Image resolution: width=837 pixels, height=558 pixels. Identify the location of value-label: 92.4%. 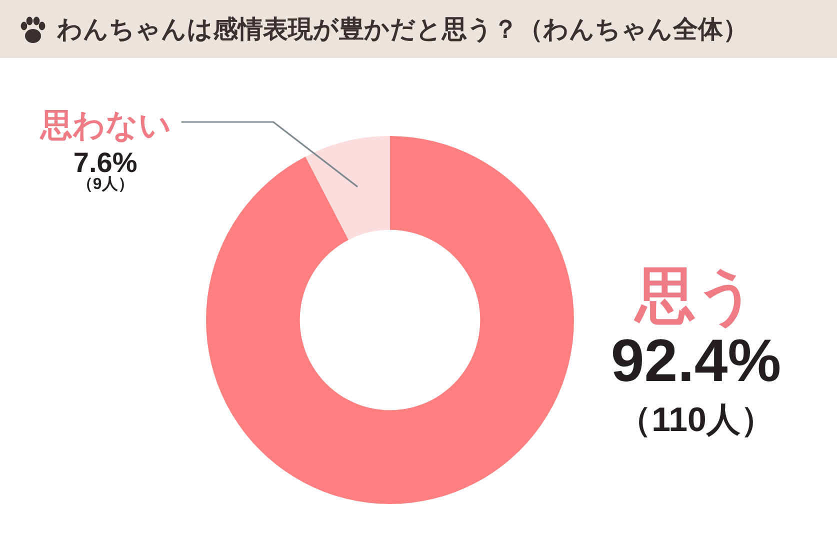
(696, 360).